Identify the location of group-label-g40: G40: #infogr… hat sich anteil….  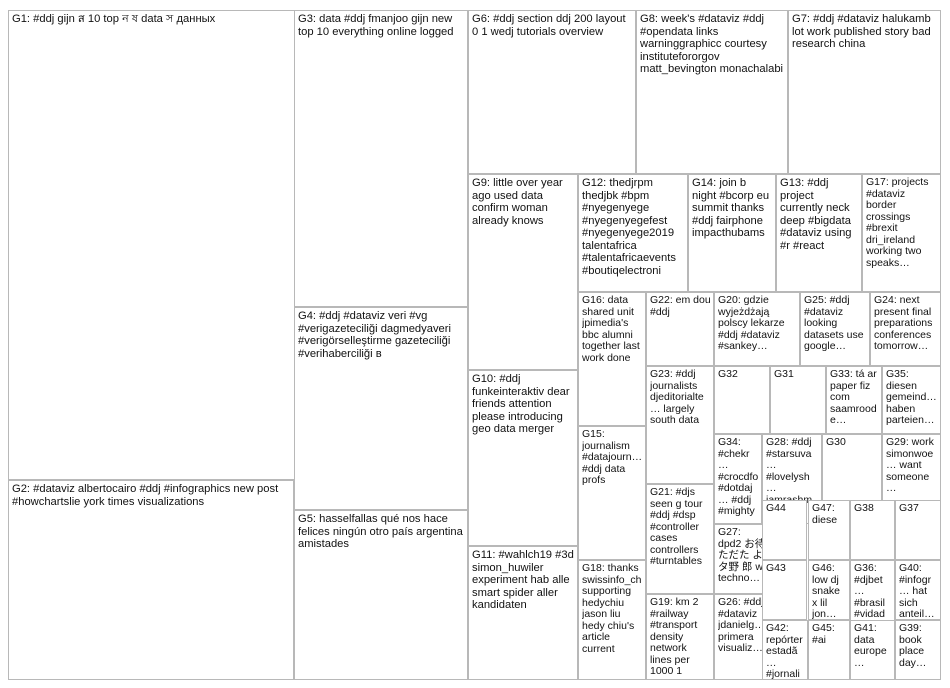
(917, 591).